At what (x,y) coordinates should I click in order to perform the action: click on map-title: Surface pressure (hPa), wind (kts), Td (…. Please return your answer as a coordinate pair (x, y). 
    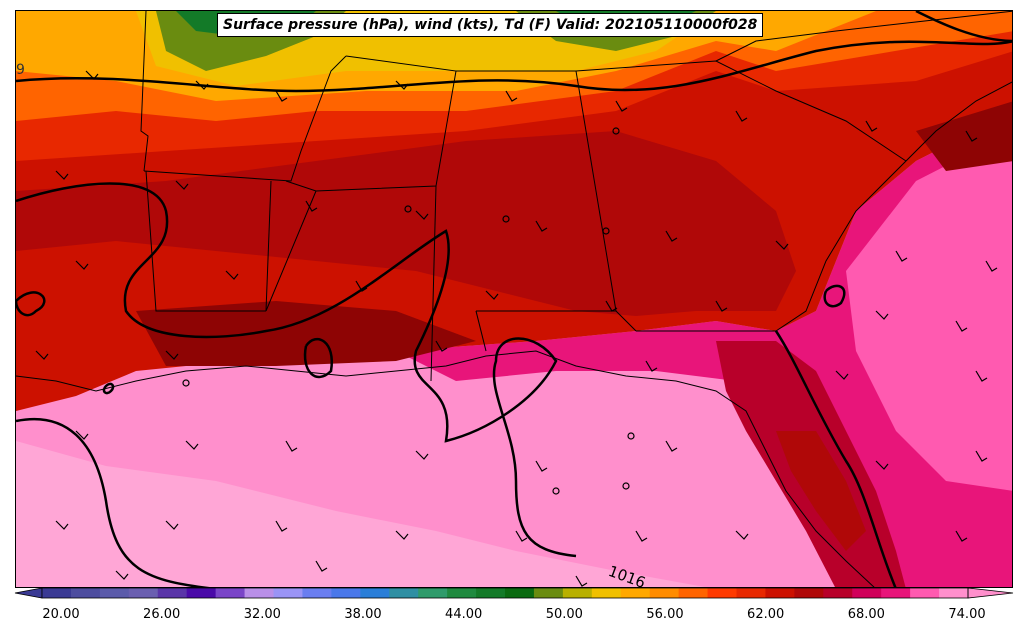
    Looking at the image, I should click on (490, 25).